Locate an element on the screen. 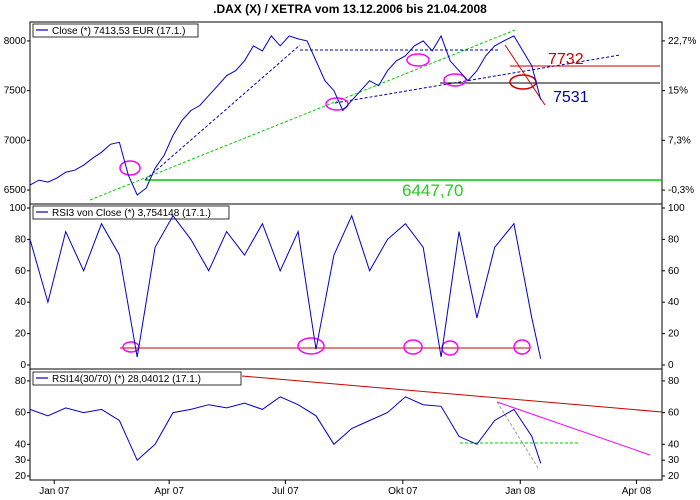  rsi3-ytick-label-right: 80 is located at coordinates (674, 239).